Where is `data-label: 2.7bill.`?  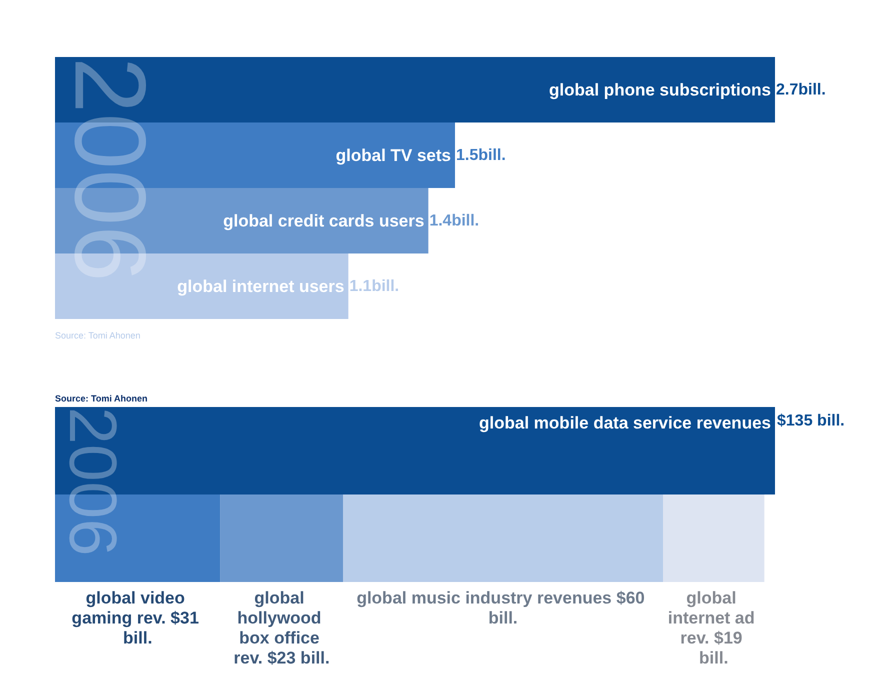 data-label: 2.7bill. is located at coordinates (801, 89).